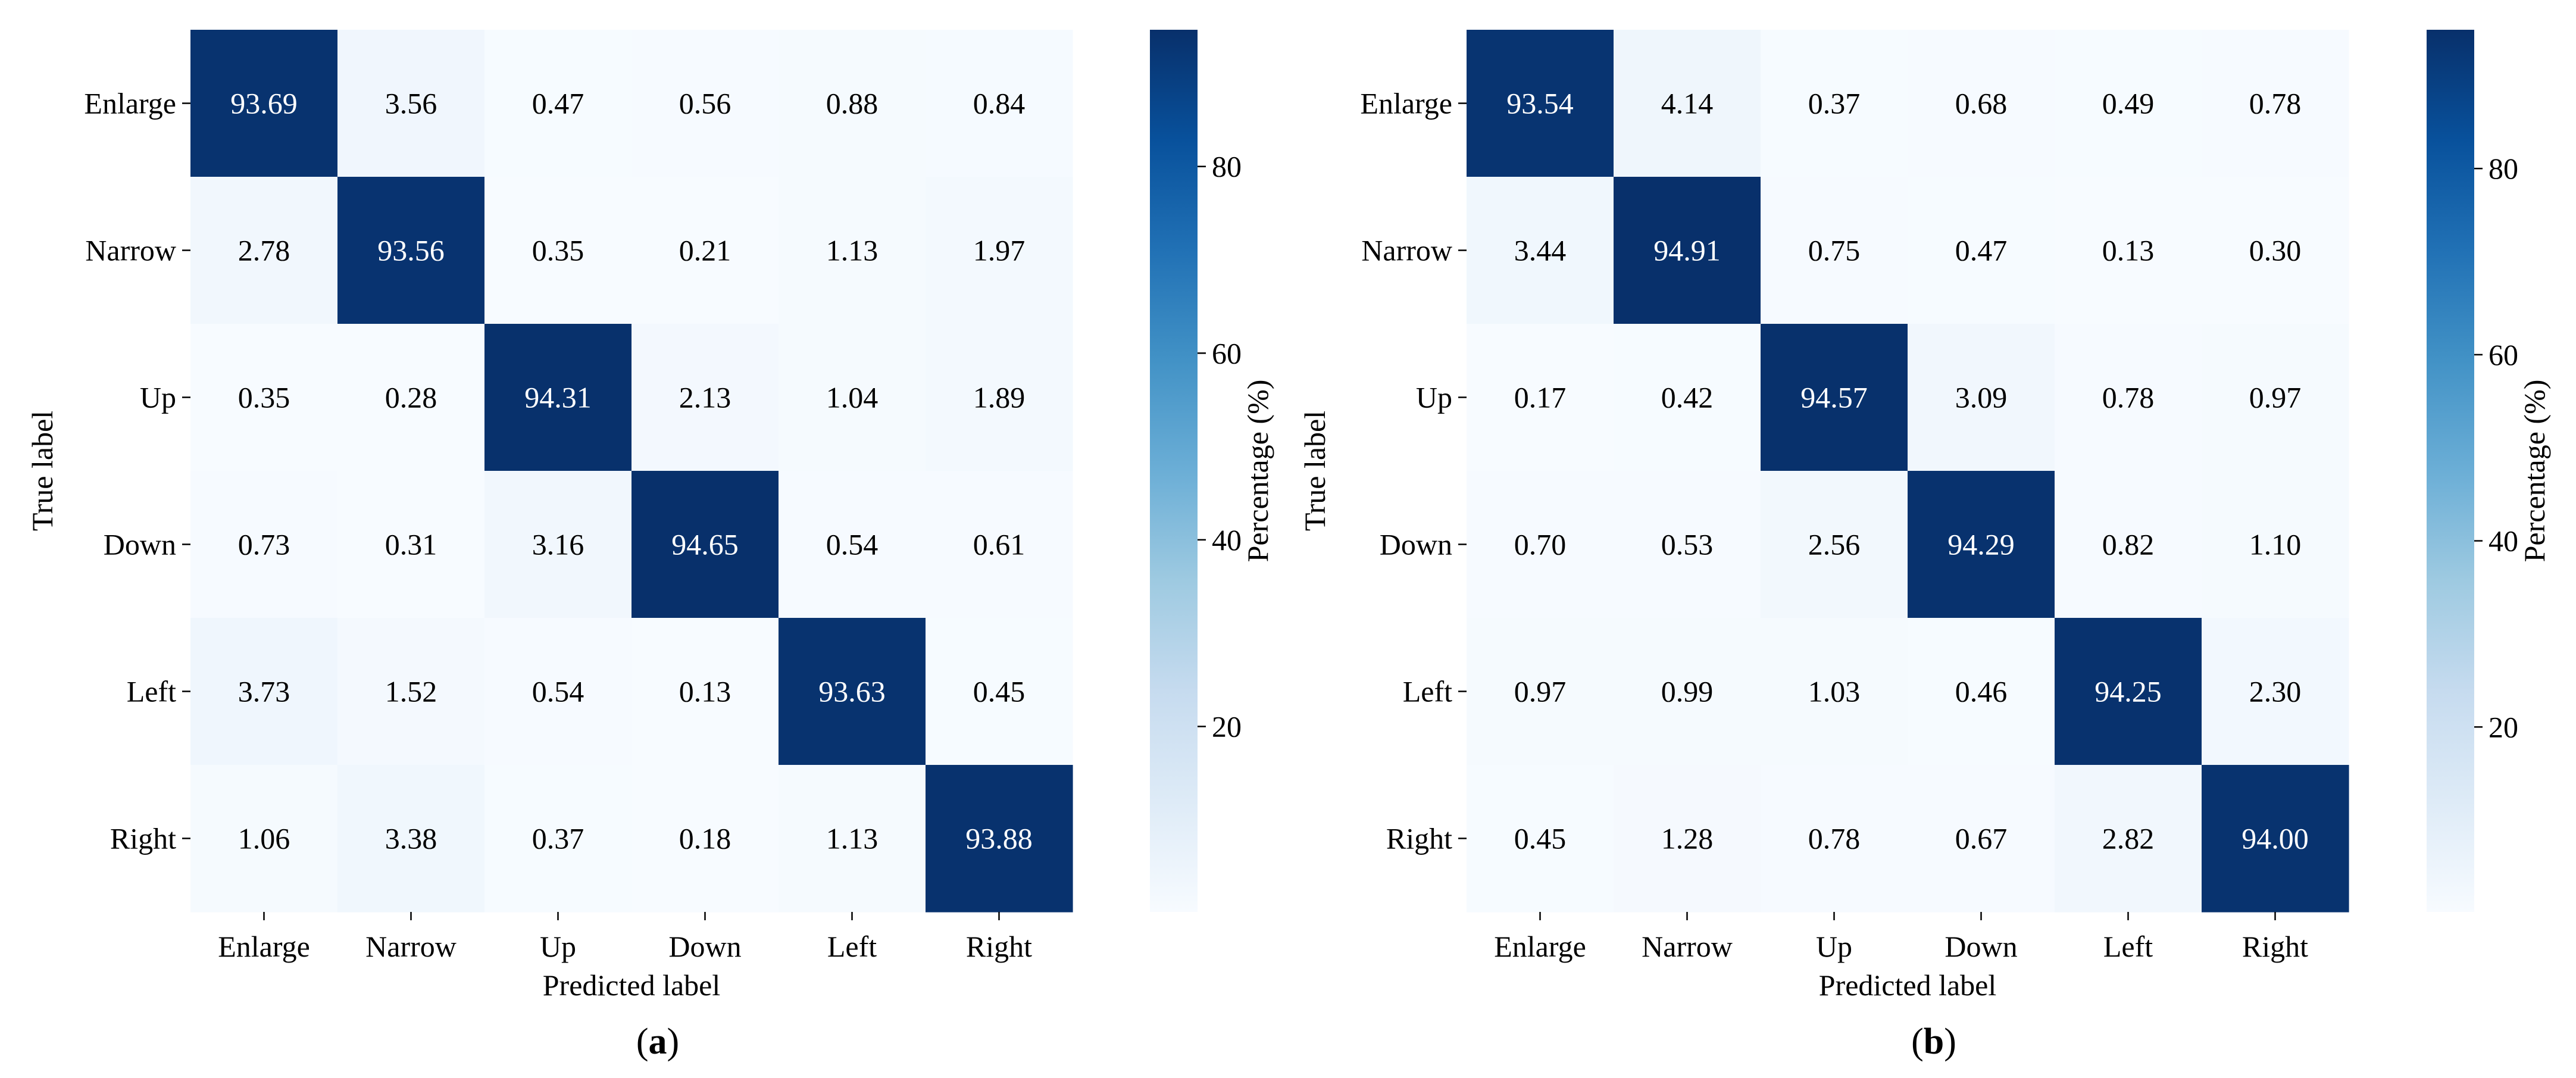 The height and width of the screenshot is (1078, 2576). I want to click on cell-value-label: 3.44, so click(1540, 250).